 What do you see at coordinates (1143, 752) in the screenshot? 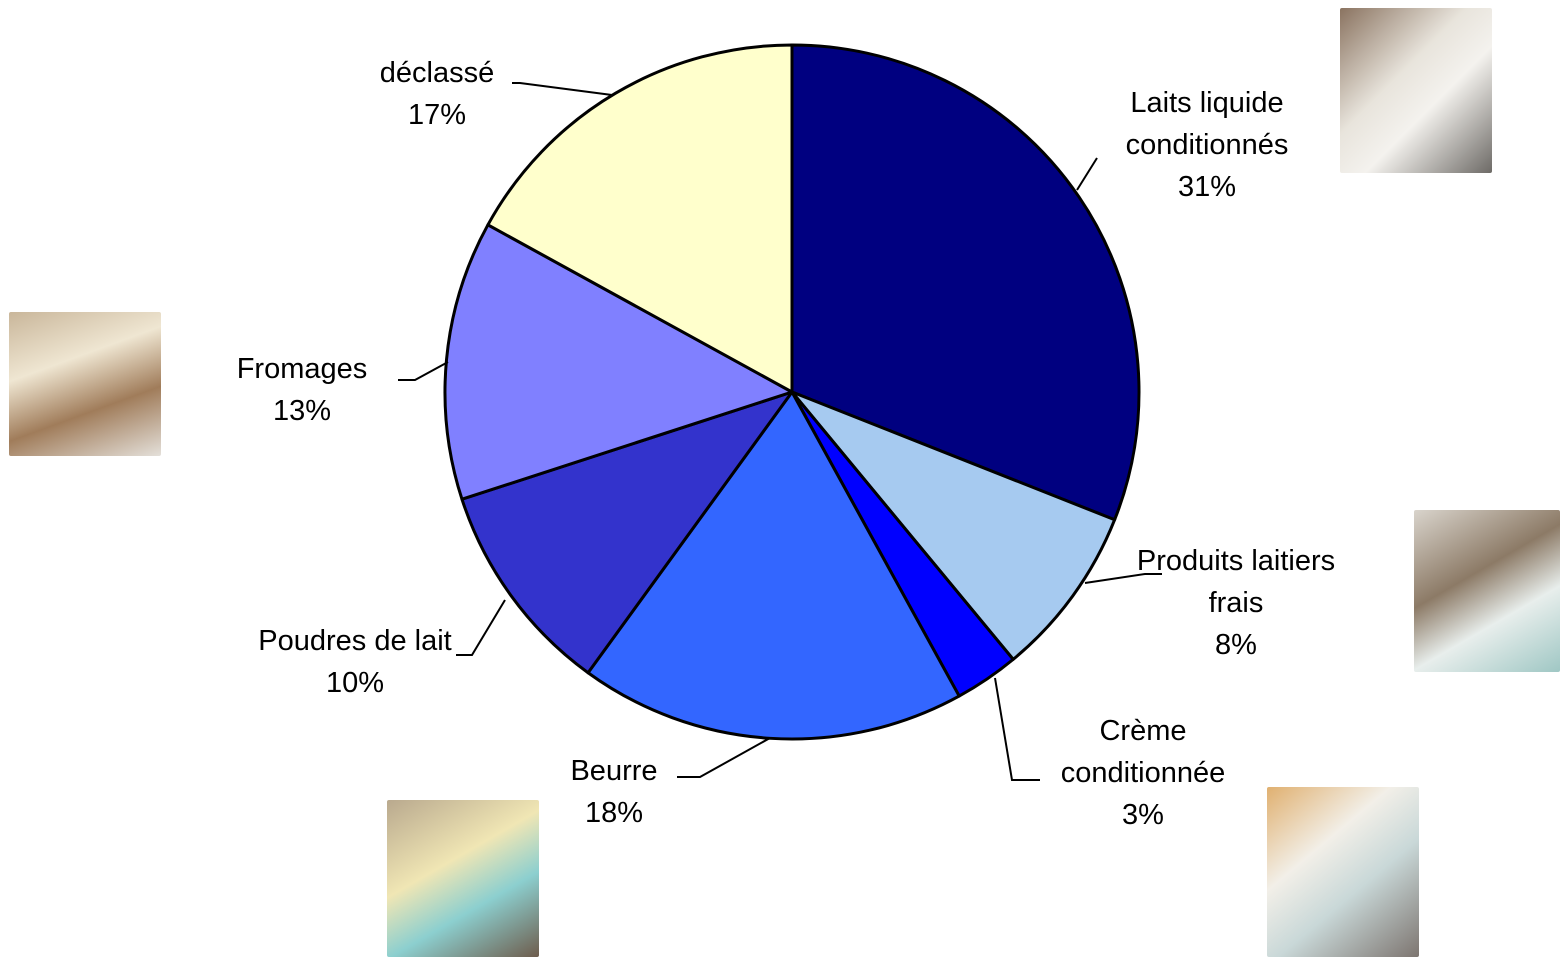
I see `category-label: Crème conditionnée` at bounding box center [1143, 752].